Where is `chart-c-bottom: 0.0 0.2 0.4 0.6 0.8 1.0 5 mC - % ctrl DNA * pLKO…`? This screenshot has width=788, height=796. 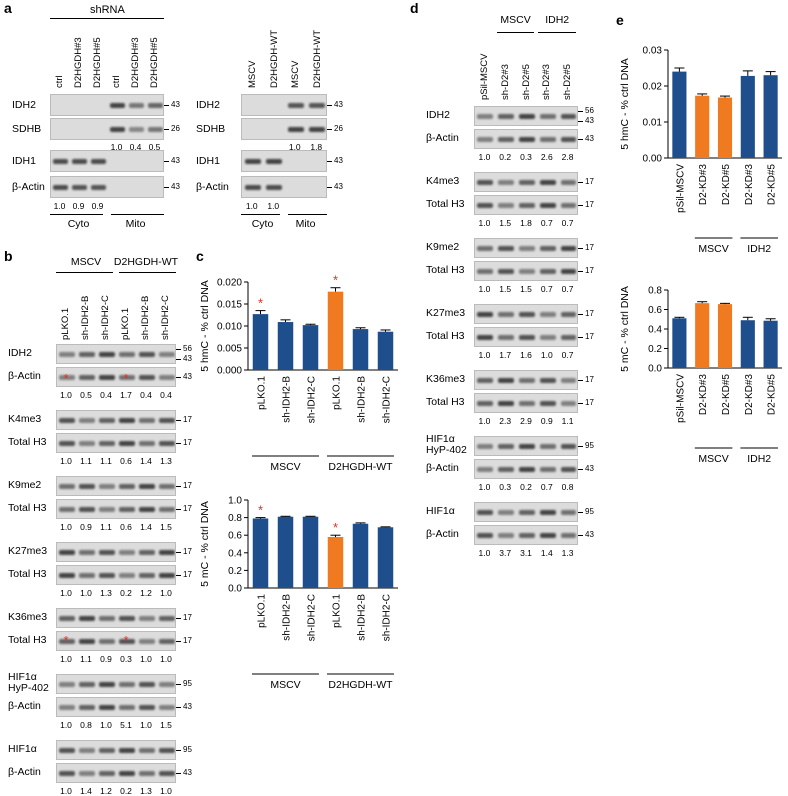 chart-c-bottom: 0.0 0.2 0.4 0.6 0.8 1.0 5 mC - % ctrl DNA * pLKO… is located at coordinates (298, 593).